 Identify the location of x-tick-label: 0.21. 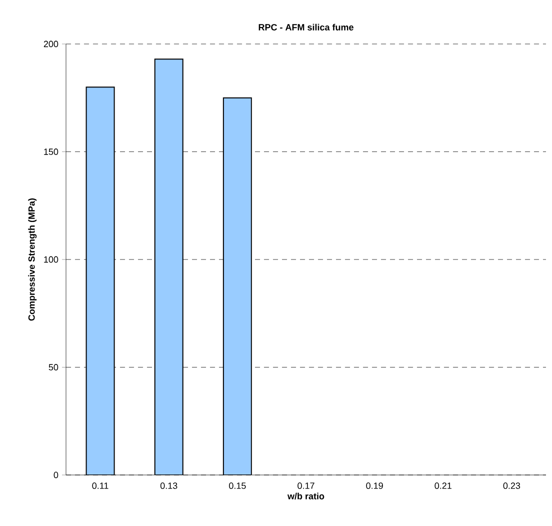
(443, 485).